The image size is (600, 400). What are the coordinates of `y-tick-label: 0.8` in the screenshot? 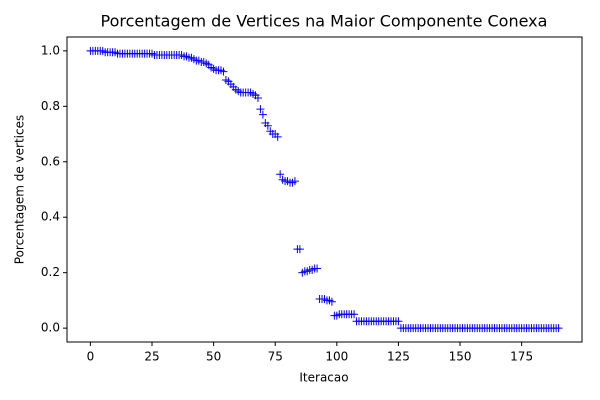 It's located at (50, 106).